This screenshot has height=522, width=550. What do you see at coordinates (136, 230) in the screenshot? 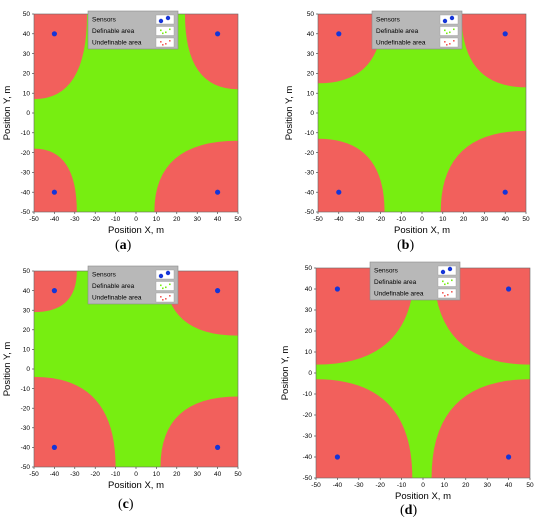
I see `x-axis-label: Position X, m` at bounding box center [136, 230].